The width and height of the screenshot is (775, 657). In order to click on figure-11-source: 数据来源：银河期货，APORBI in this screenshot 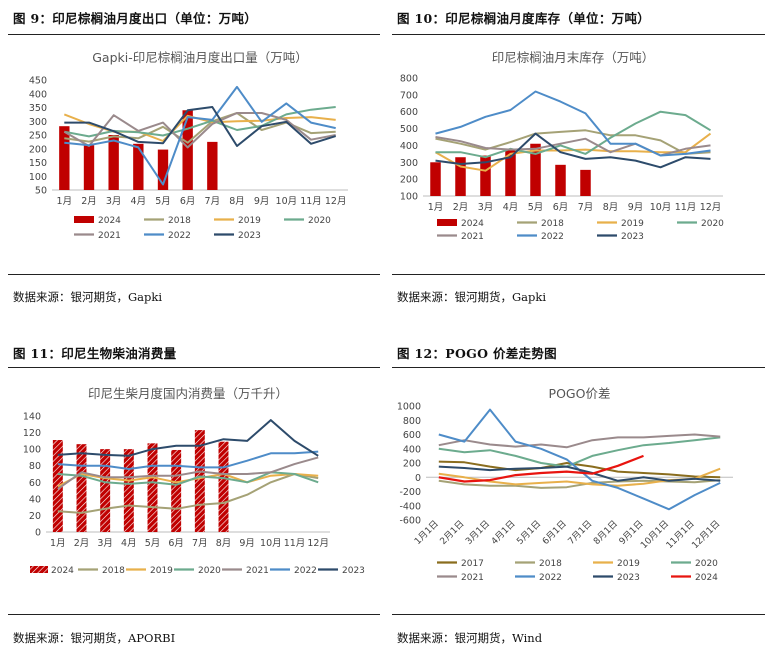, I will do `click(94, 638)`.